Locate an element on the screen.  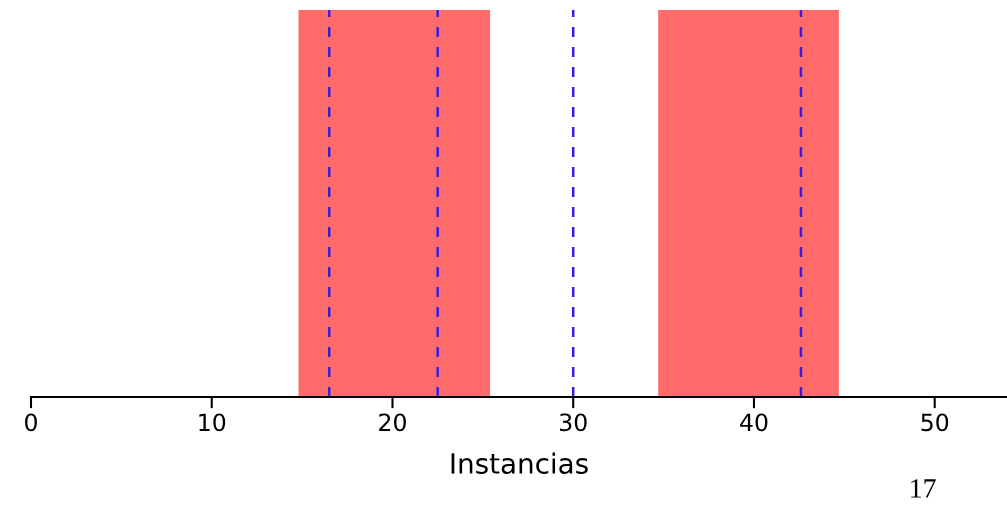
annotation: 17 is located at coordinates (923, 488).